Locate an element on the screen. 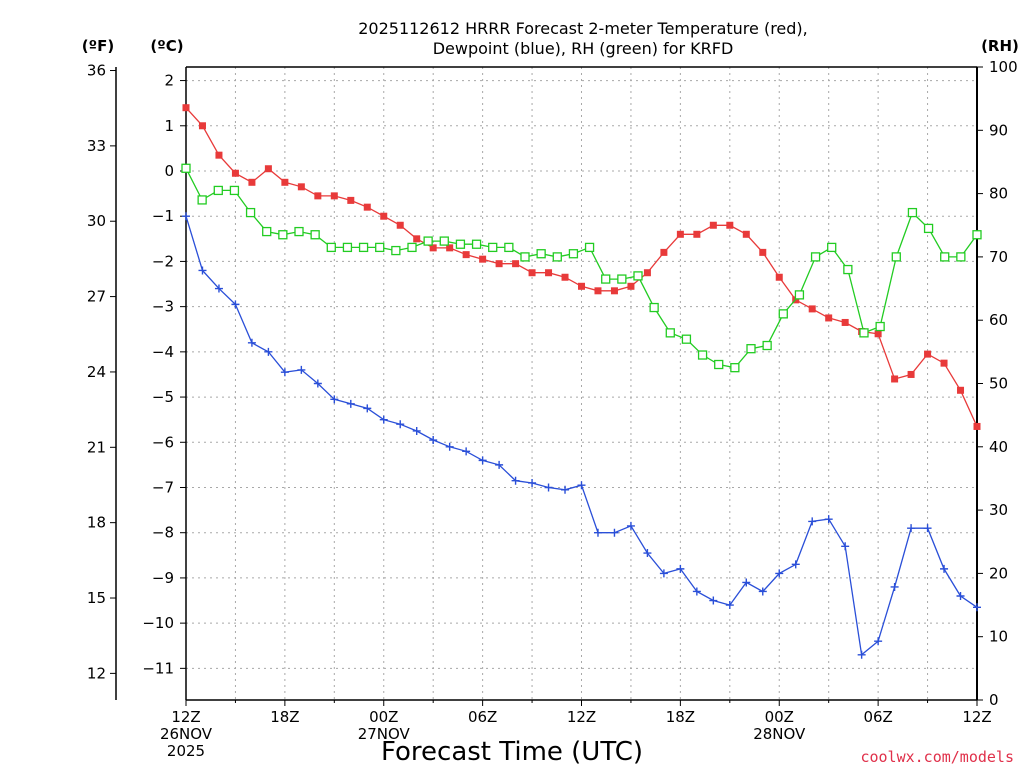 This screenshot has width=1024, height=768. celsius-tick-label: −10 is located at coordinates (158, 623).